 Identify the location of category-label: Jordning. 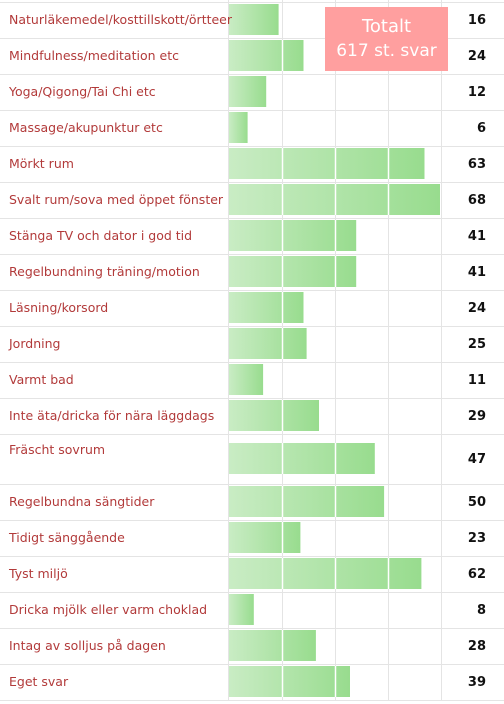
(35, 343).